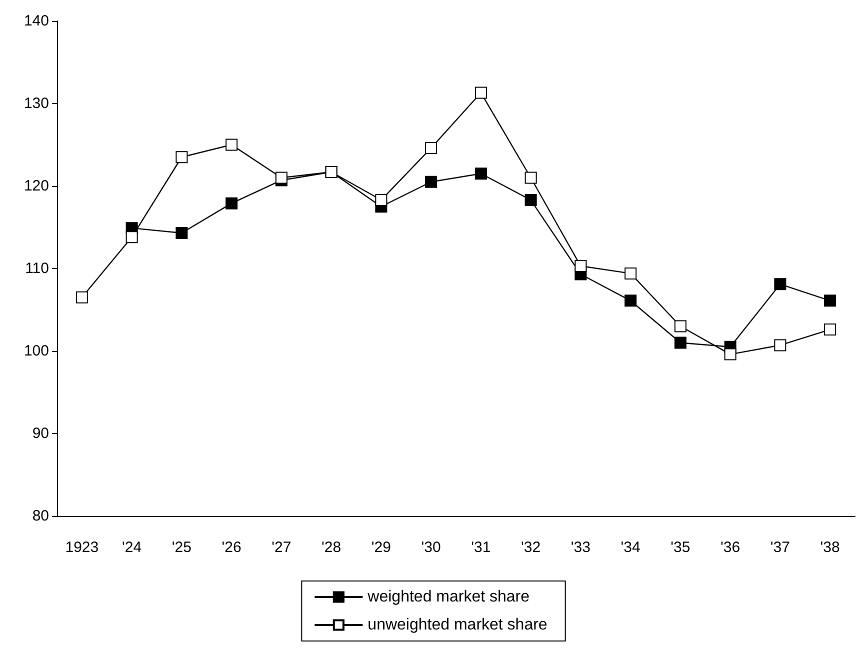  Describe the element at coordinates (458, 625) in the screenshot. I see `legend-label: unweighted market share` at that location.